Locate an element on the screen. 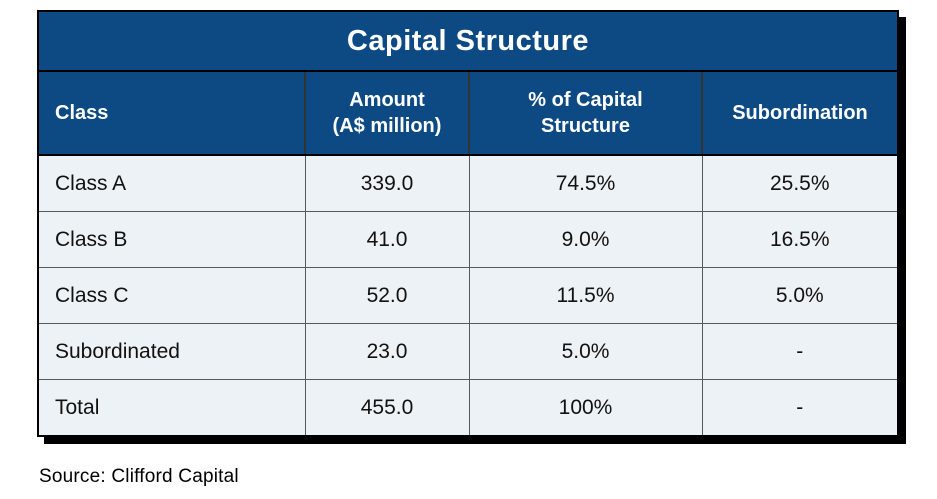 This screenshot has width=937, height=499. cell-subordination: 16.5% is located at coordinates (799, 239).